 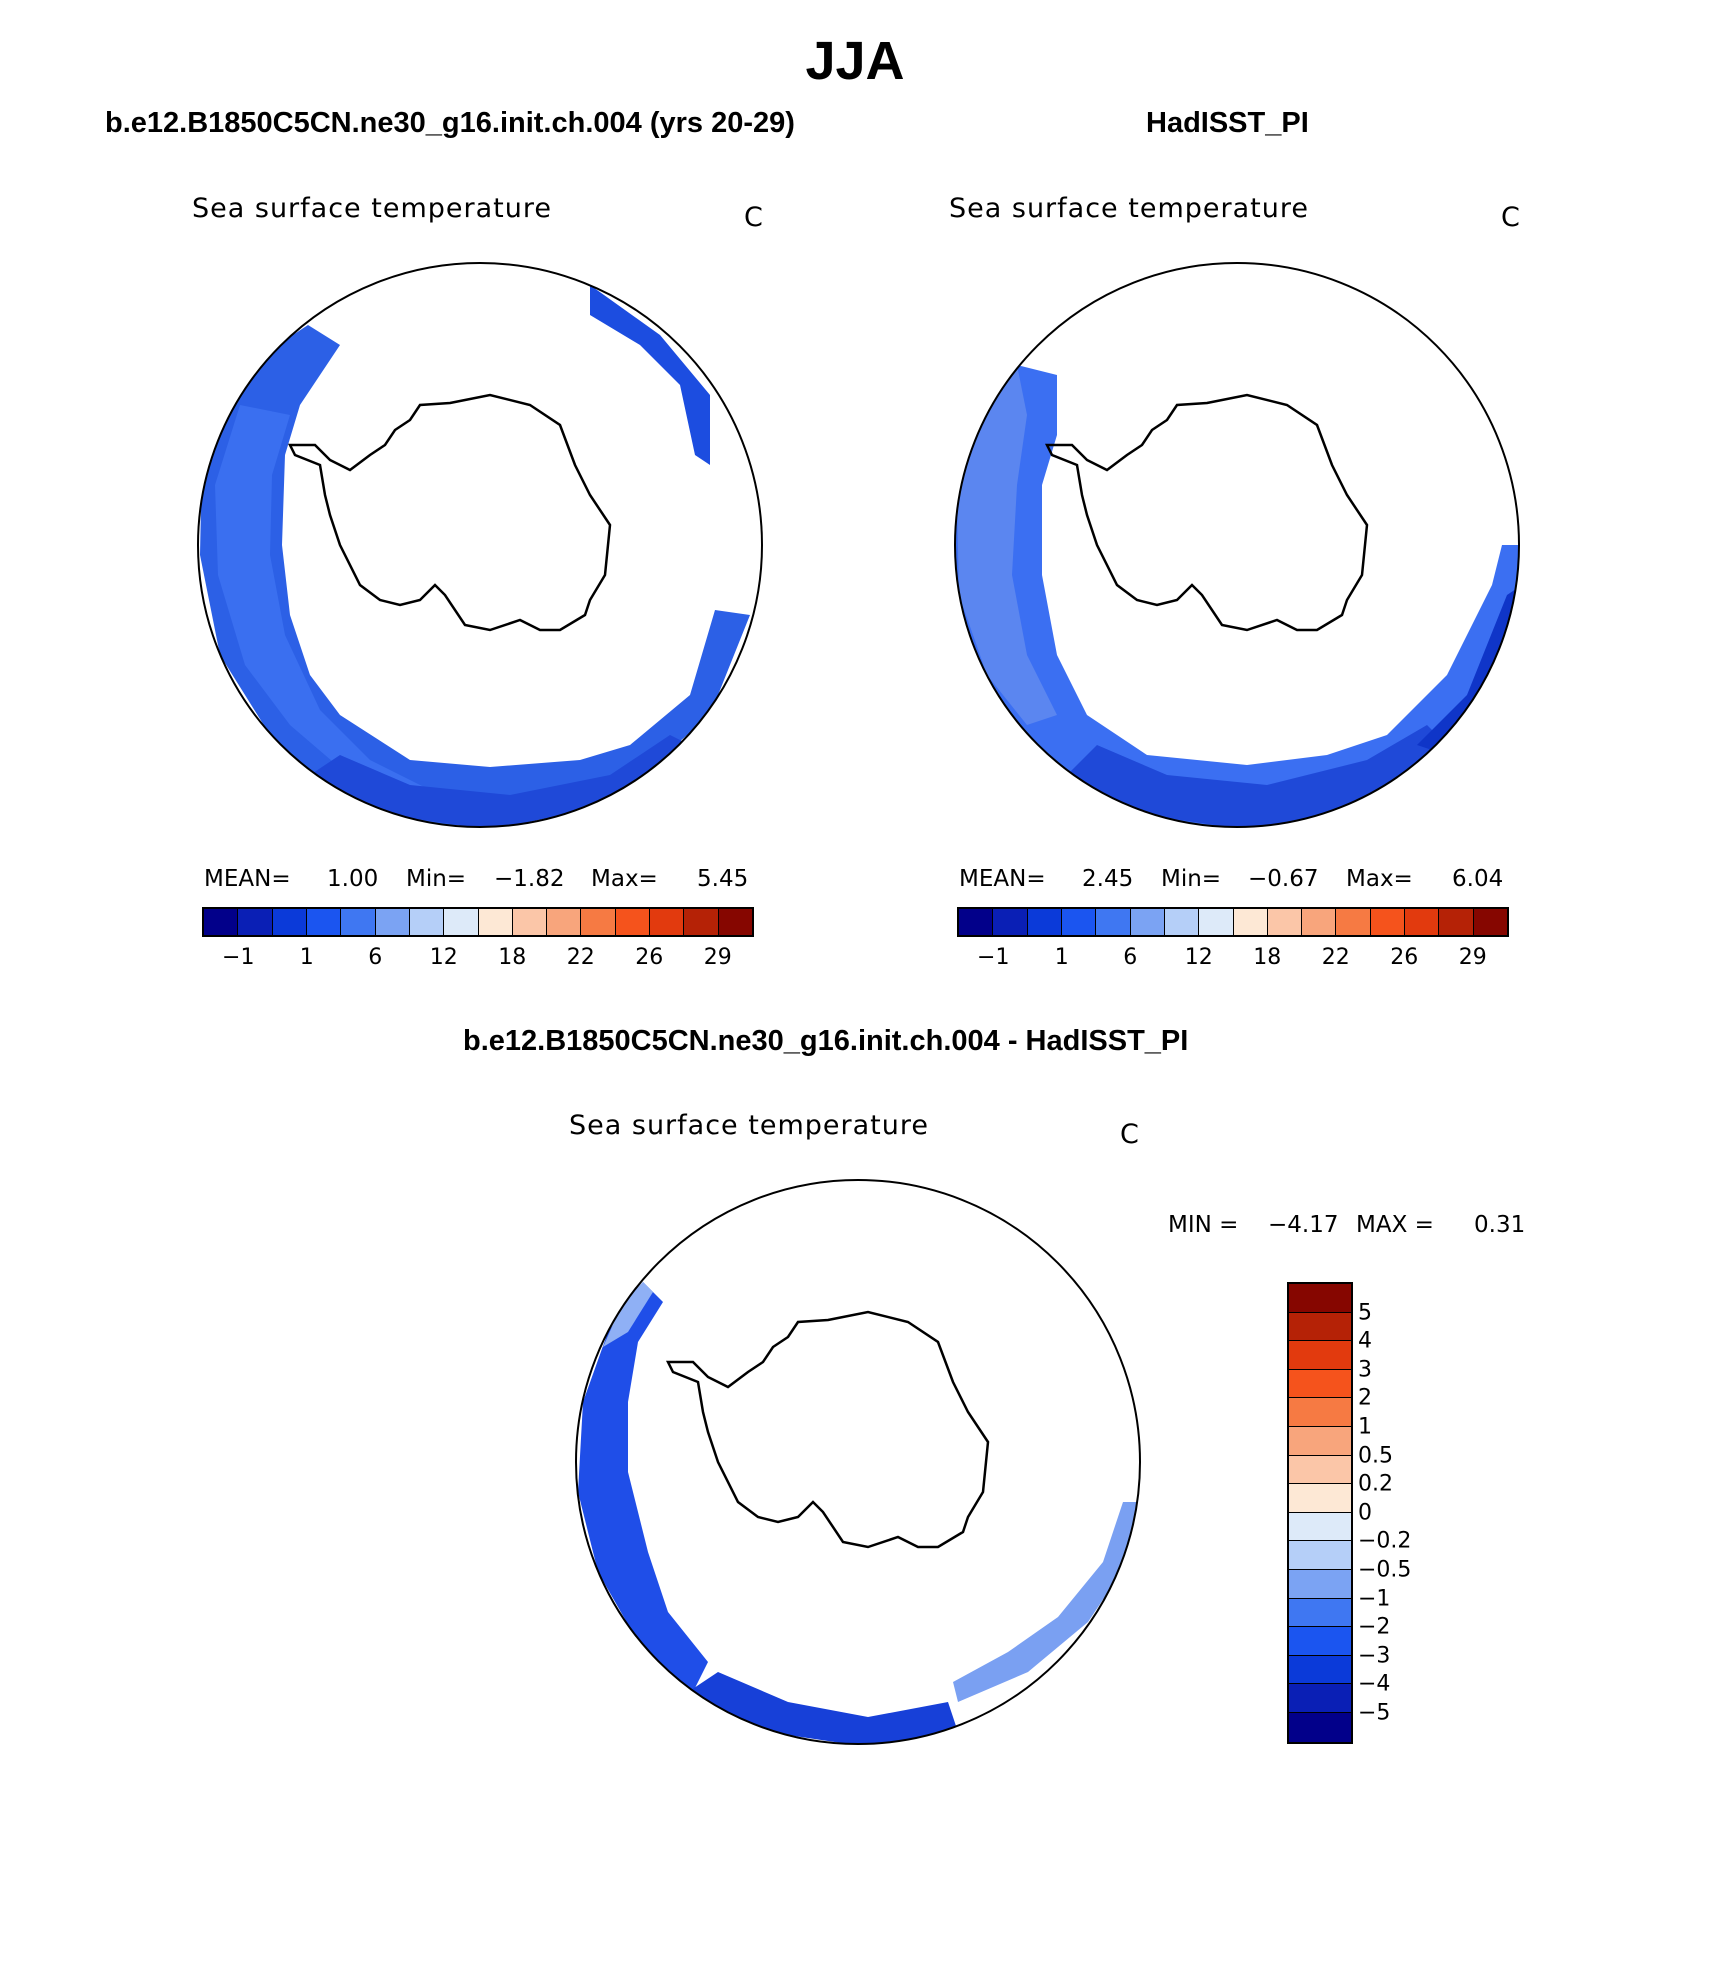 I want to click on panel-1-max-value: 5.45, so click(x=723, y=879).